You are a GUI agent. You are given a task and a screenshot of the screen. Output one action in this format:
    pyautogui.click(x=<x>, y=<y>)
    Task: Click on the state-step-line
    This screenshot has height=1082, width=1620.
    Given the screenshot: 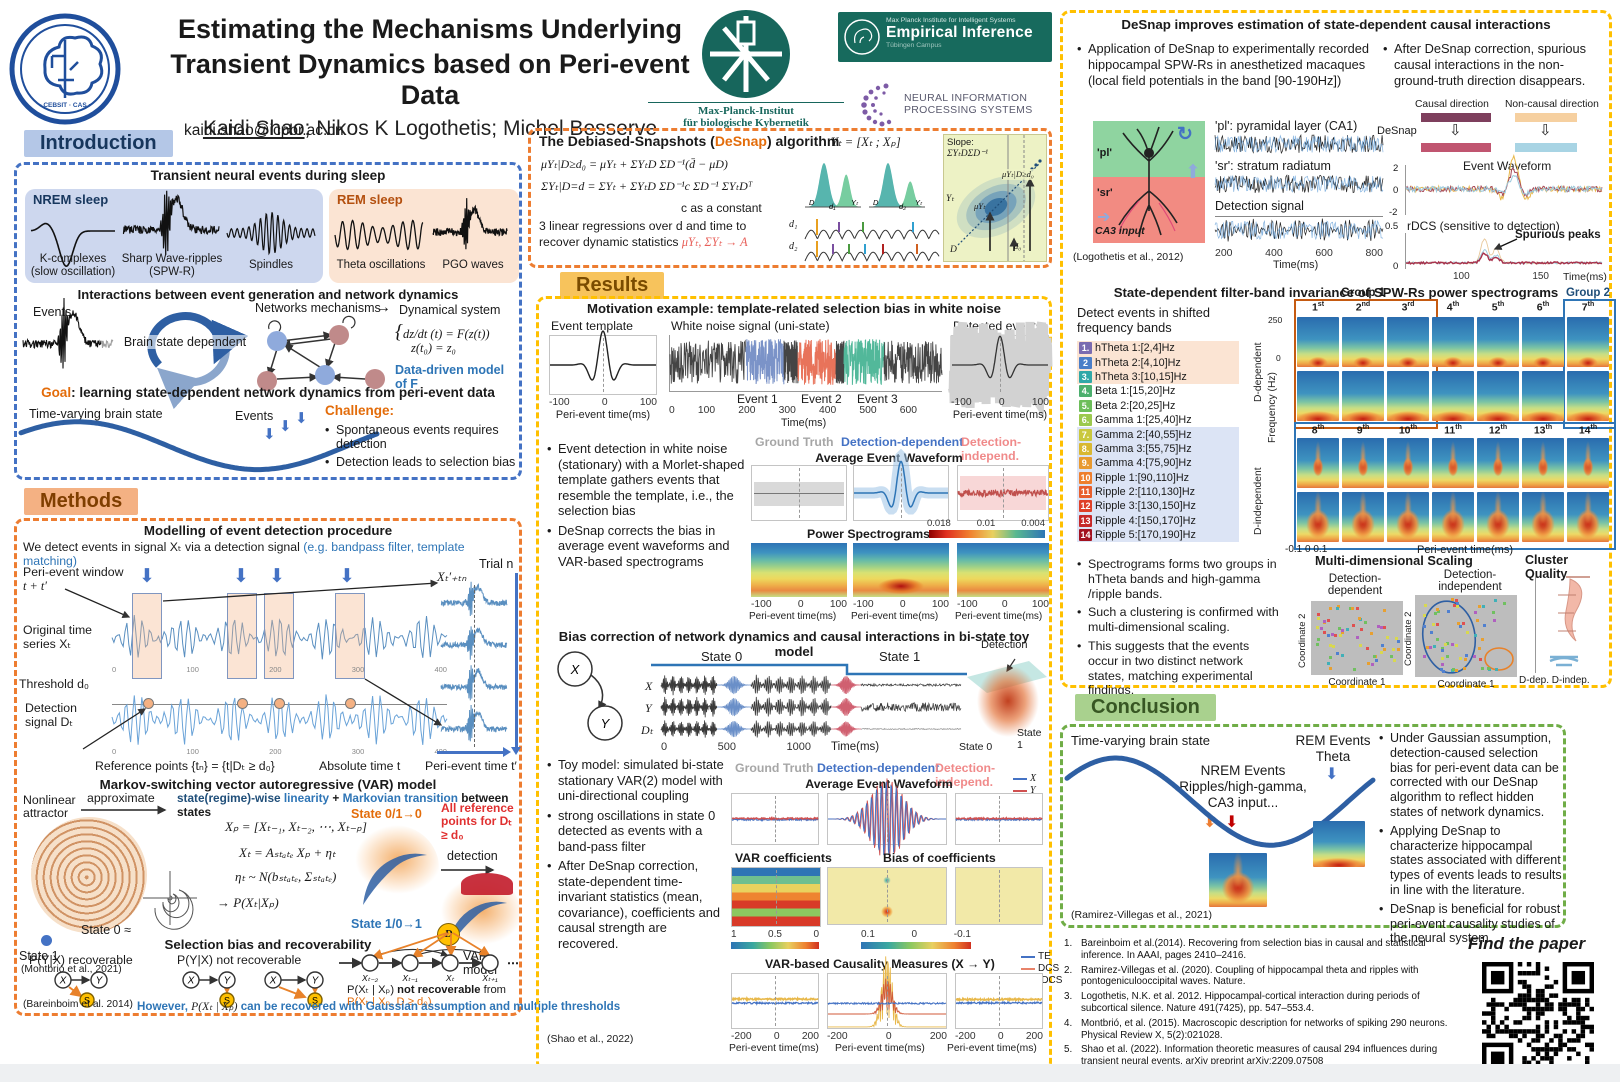 What is the action you would take?
    pyautogui.click(x=809, y=669)
    